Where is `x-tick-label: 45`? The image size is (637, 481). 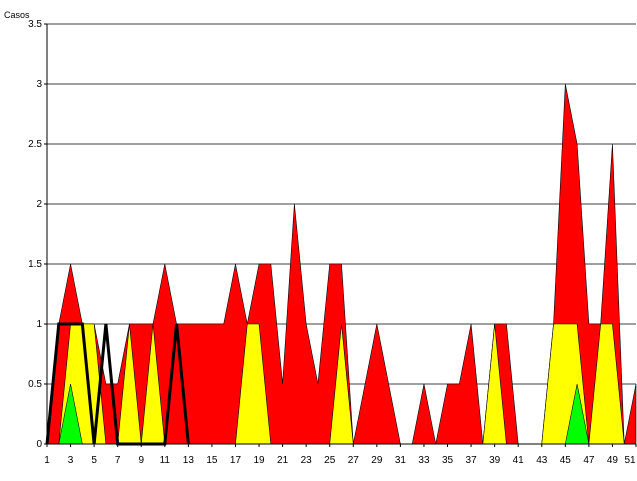
x-tick-label: 45 is located at coordinates (566, 460).